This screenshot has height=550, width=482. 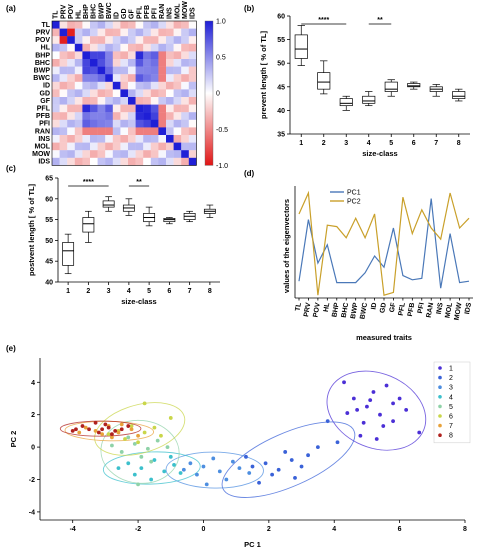 I want to click on x-tick-label: -2, so click(x=138, y=529).